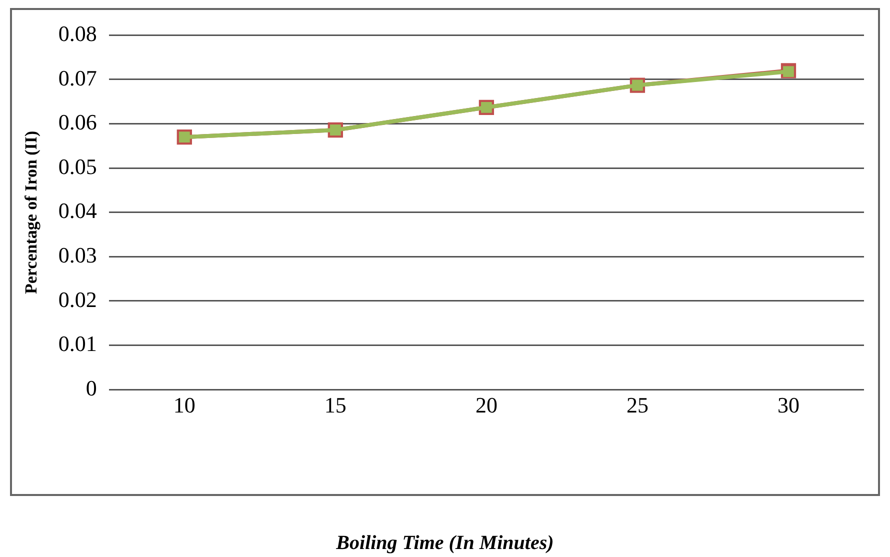  What do you see at coordinates (77, 33) in the screenshot?
I see `y-tick-label: 0.08` at bounding box center [77, 33].